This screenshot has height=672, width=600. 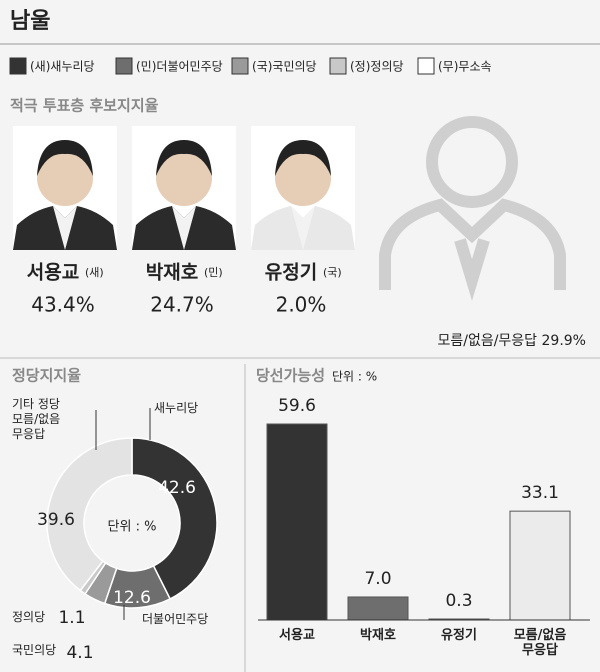 I want to click on category-label: 기타 정당 모름/없음 무응답, so click(x=36, y=419).